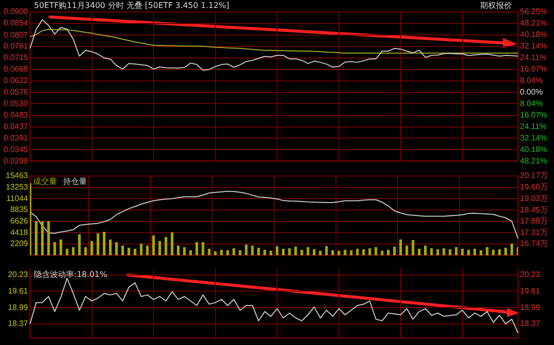 This screenshot has height=345, width=554. I want to click on y2-tick-label: 20.17万, so click(534, 175).